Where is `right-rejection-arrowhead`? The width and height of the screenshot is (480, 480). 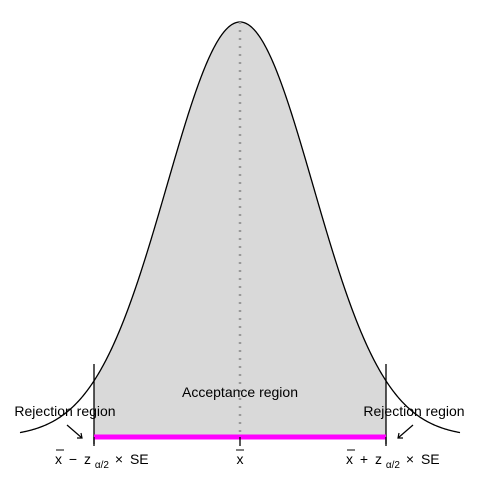 right-rejection-arrowhead is located at coordinates (400, 435).